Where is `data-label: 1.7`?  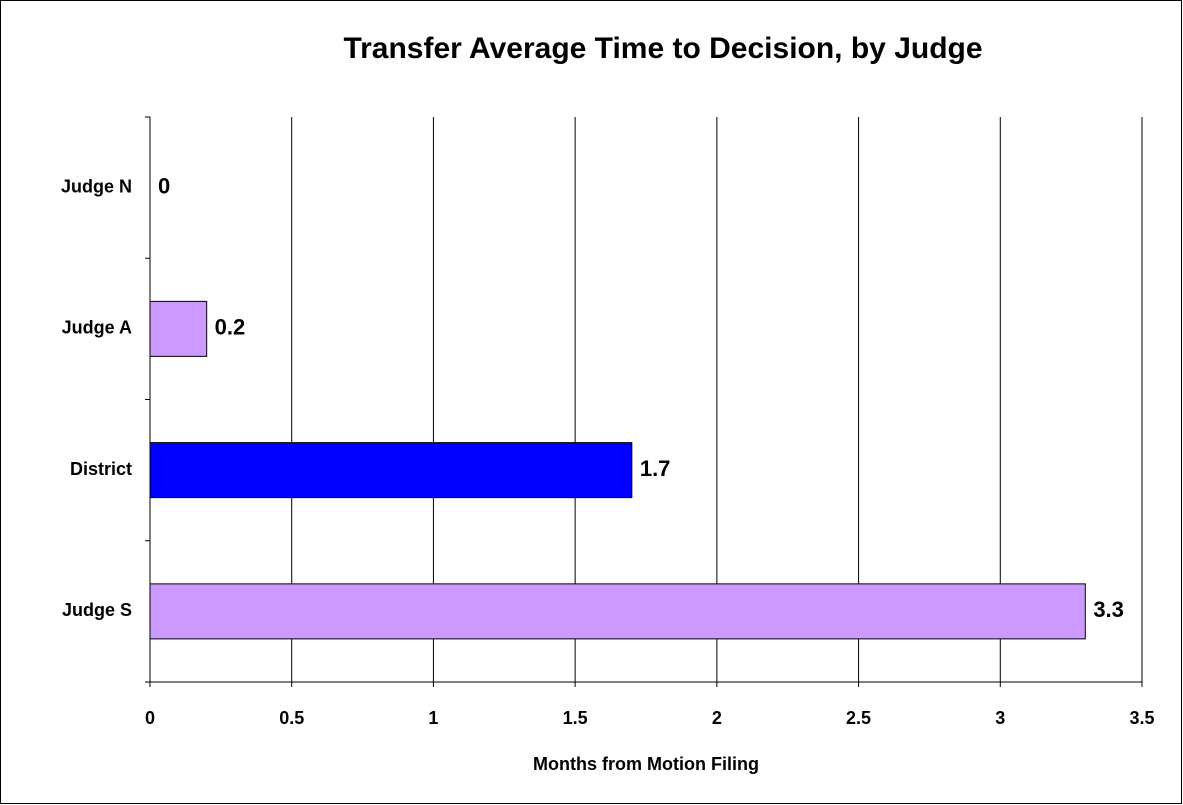
data-label: 1.7 is located at coordinates (655, 468).